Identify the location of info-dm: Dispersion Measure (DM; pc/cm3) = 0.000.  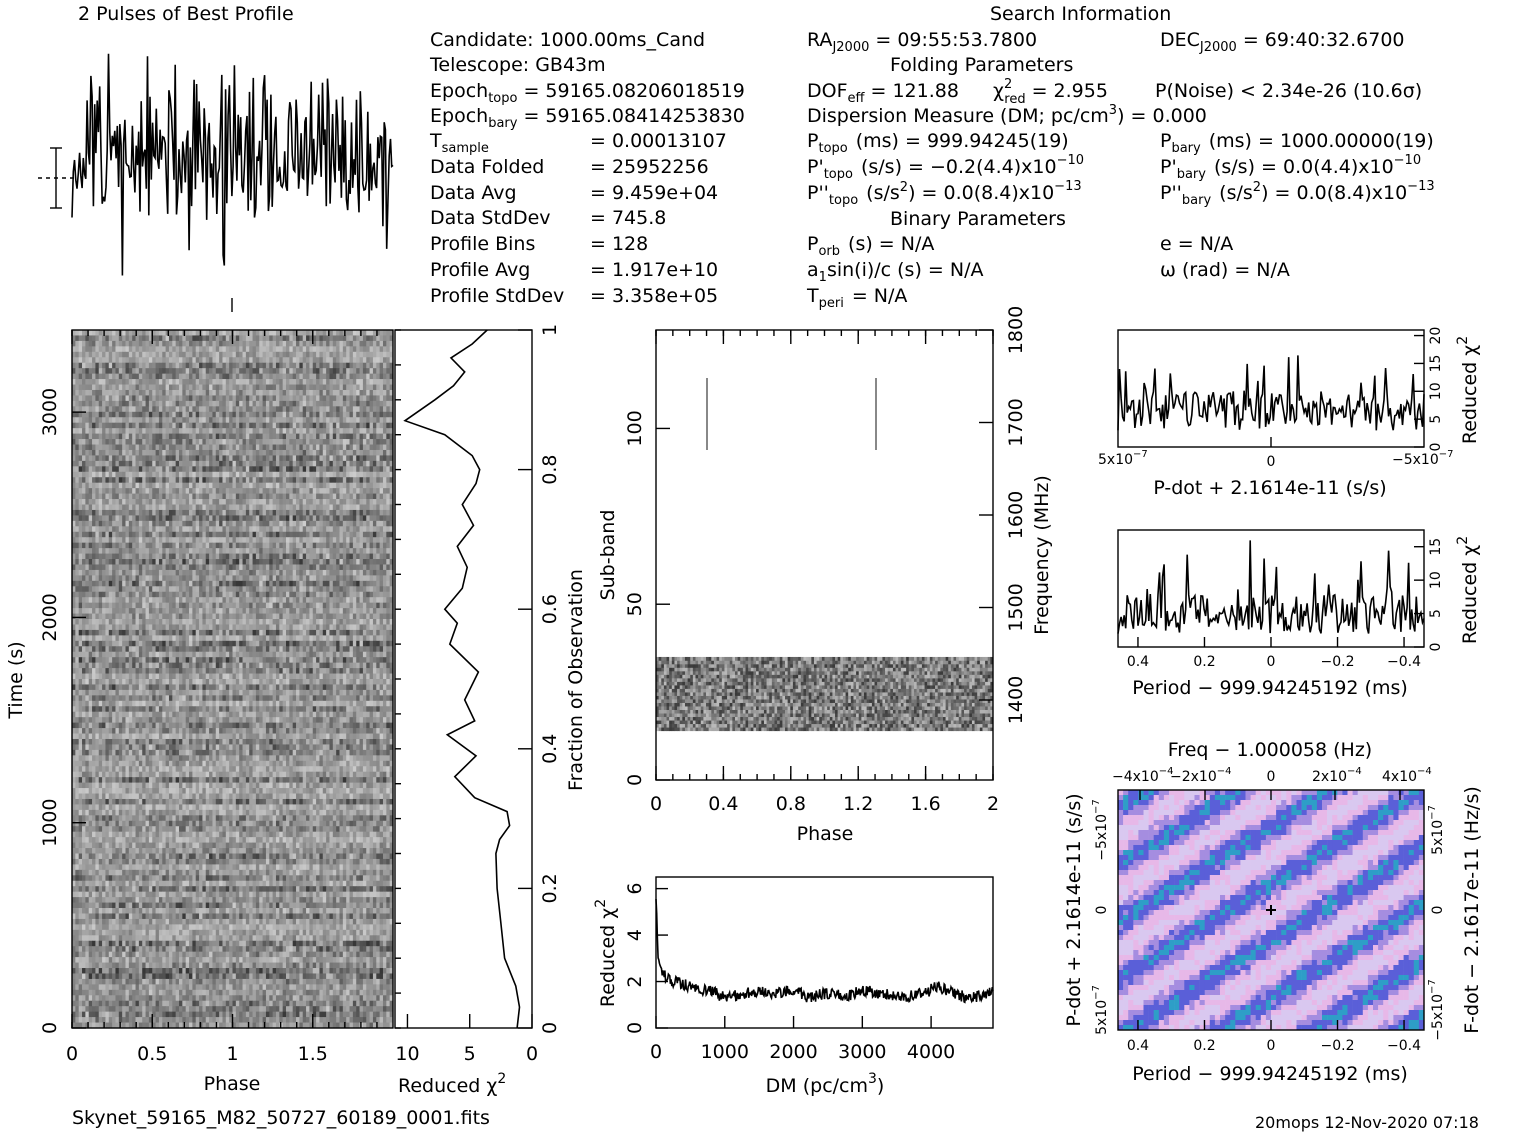
(1007, 115).